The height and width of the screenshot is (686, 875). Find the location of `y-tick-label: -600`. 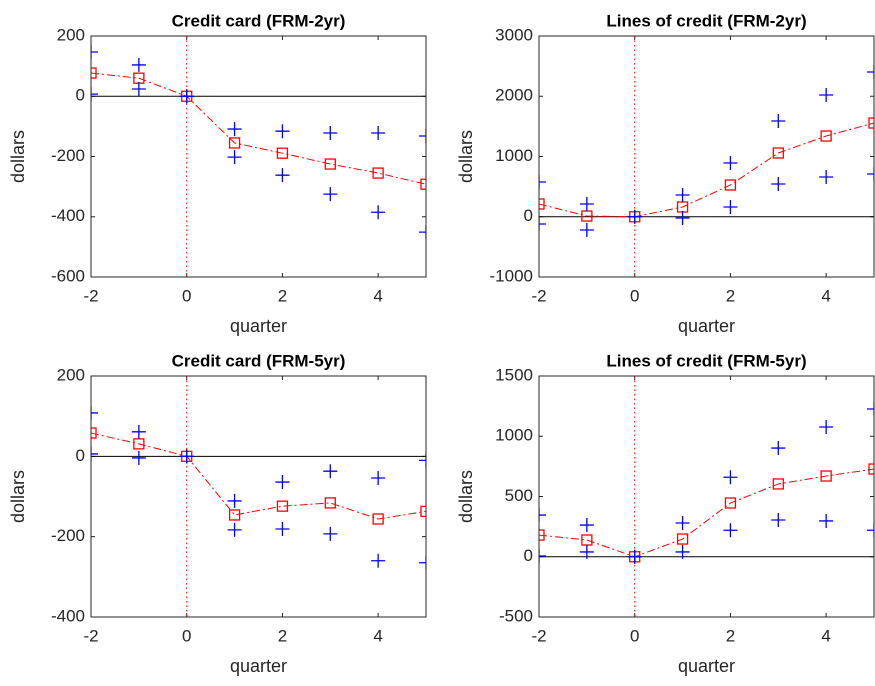

y-tick-label: -600 is located at coordinates (68, 275).